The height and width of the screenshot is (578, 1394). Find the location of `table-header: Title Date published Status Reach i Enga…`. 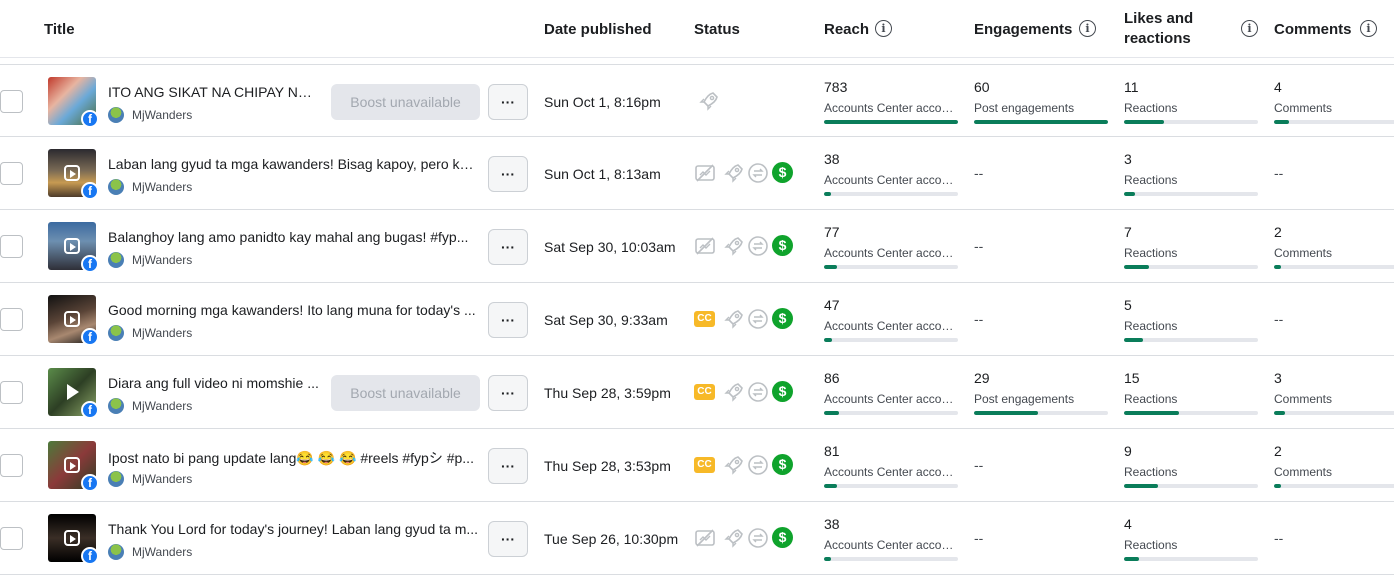

table-header: Title Date published Status Reach i Enga… is located at coordinates (697, 29).